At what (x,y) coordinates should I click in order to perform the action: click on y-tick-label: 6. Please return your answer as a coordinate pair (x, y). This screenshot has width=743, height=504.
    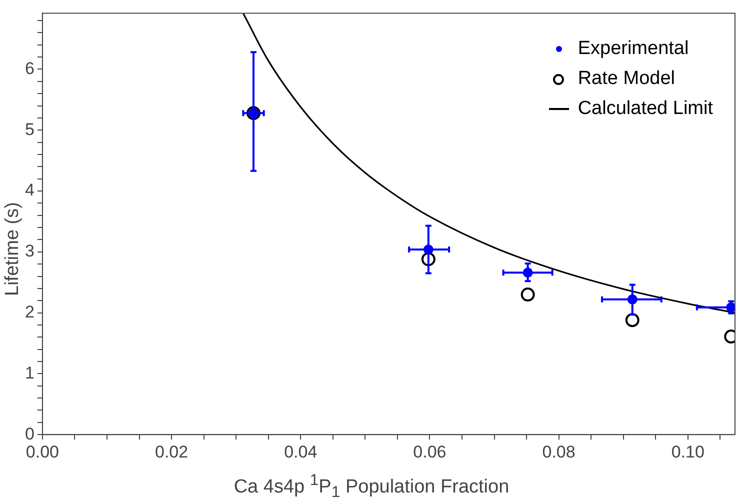
    Looking at the image, I should click on (29, 68).